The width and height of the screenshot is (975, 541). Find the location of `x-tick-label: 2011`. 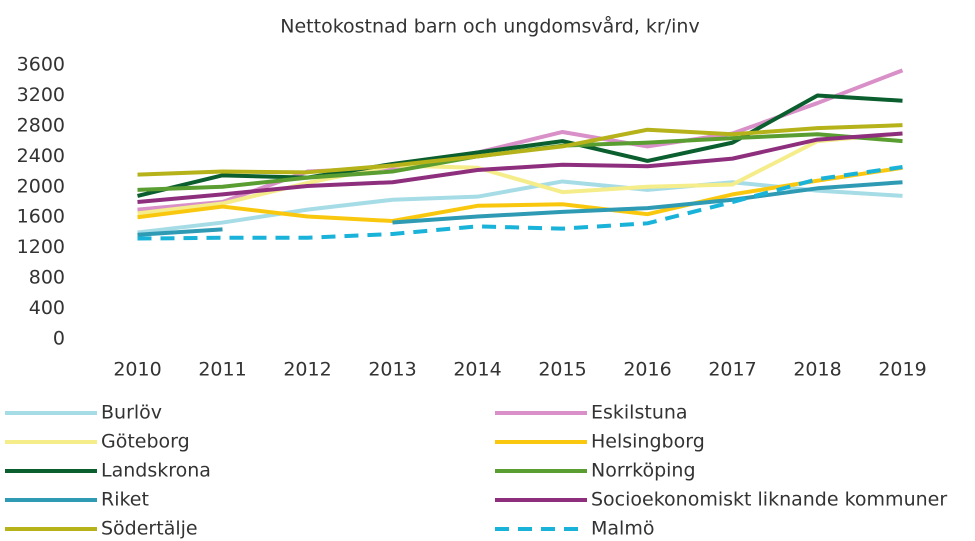

x-tick-label: 2011 is located at coordinates (222, 370).